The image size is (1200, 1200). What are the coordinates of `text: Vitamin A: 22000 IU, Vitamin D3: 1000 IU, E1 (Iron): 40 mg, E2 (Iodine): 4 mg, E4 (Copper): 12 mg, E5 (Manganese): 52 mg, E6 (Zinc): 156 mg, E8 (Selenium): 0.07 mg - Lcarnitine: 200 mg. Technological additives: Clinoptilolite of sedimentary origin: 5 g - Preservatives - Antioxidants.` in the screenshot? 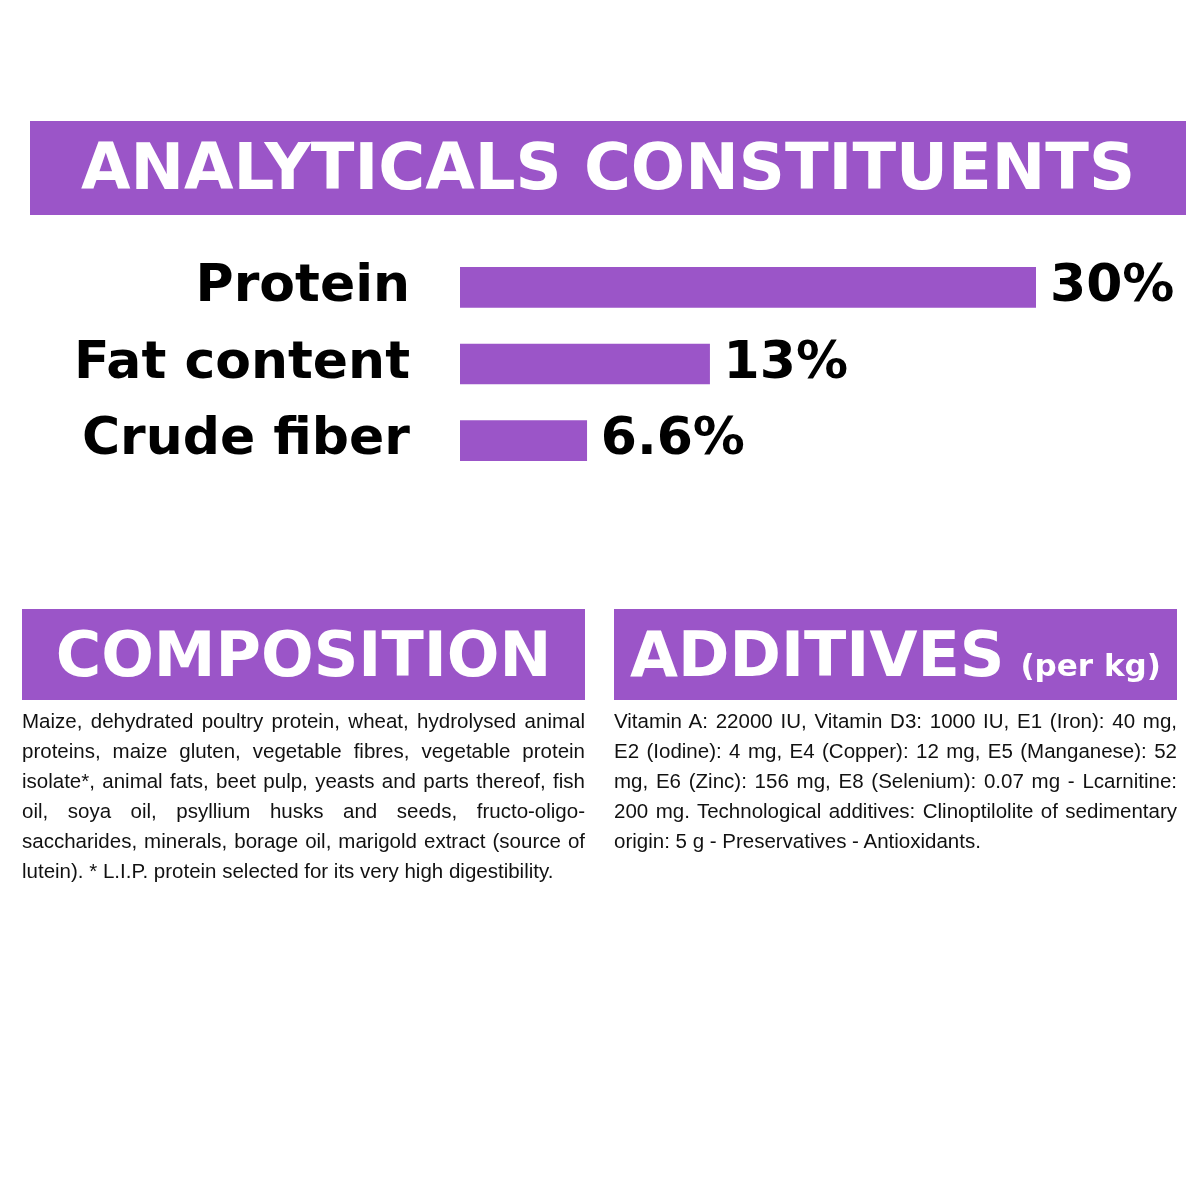 It's located at (895, 781).